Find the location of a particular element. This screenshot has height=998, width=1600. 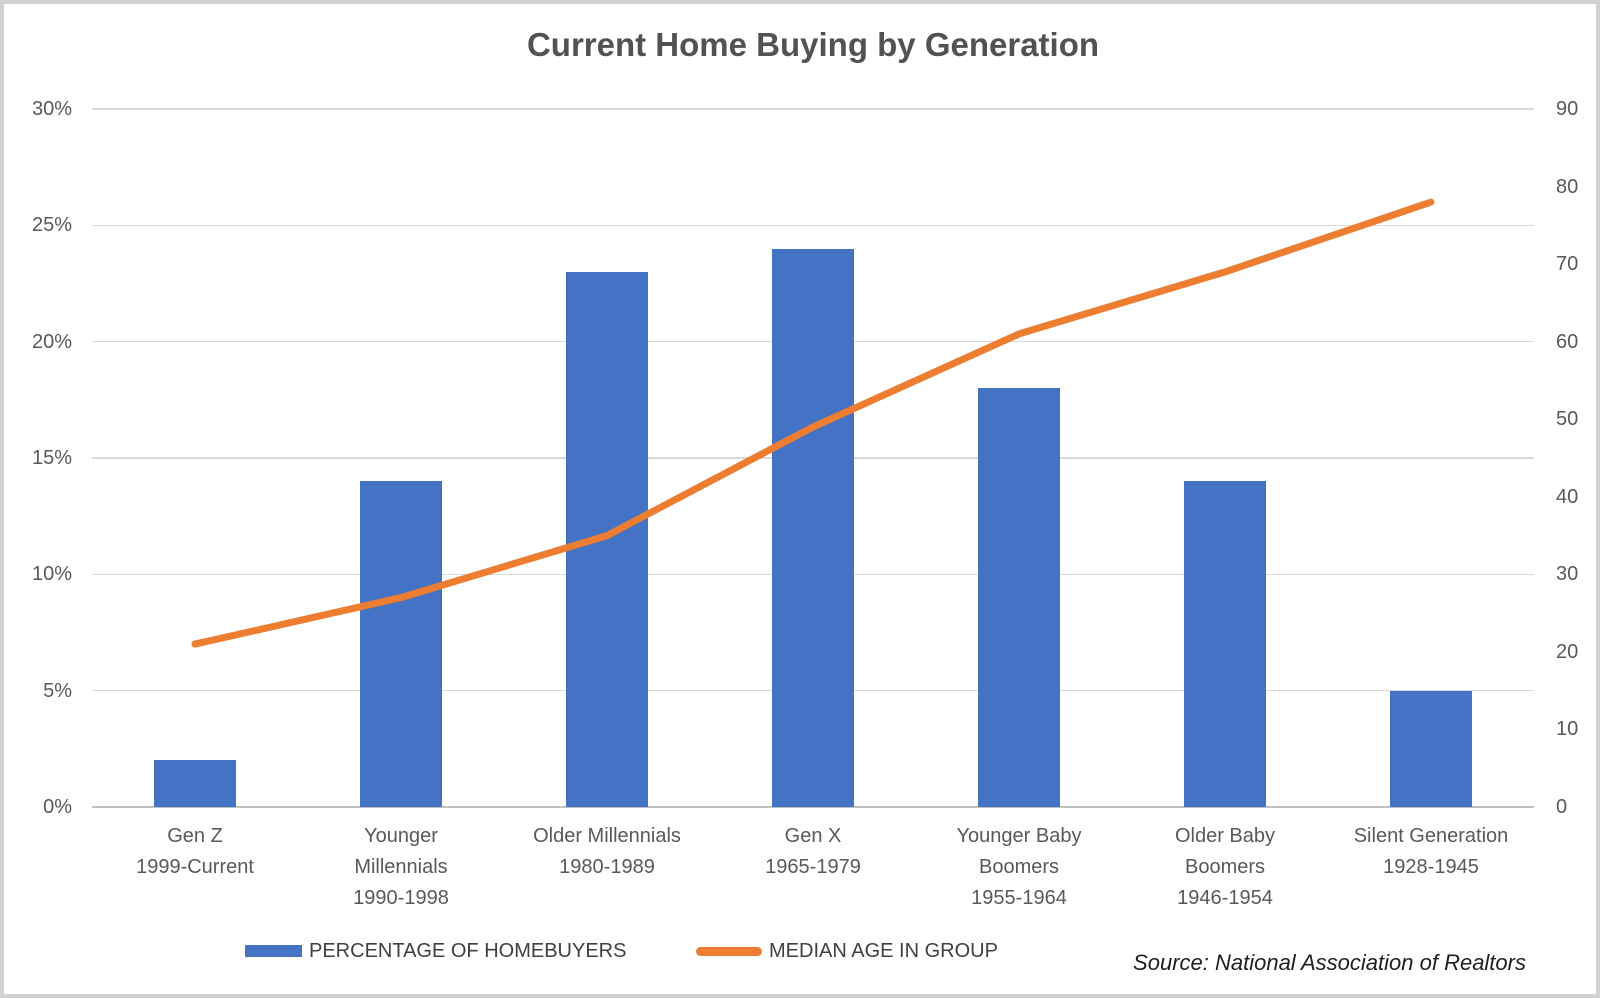

legend-label: PERCENTAGE OF HOMEBUYERS is located at coordinates (468, 951).